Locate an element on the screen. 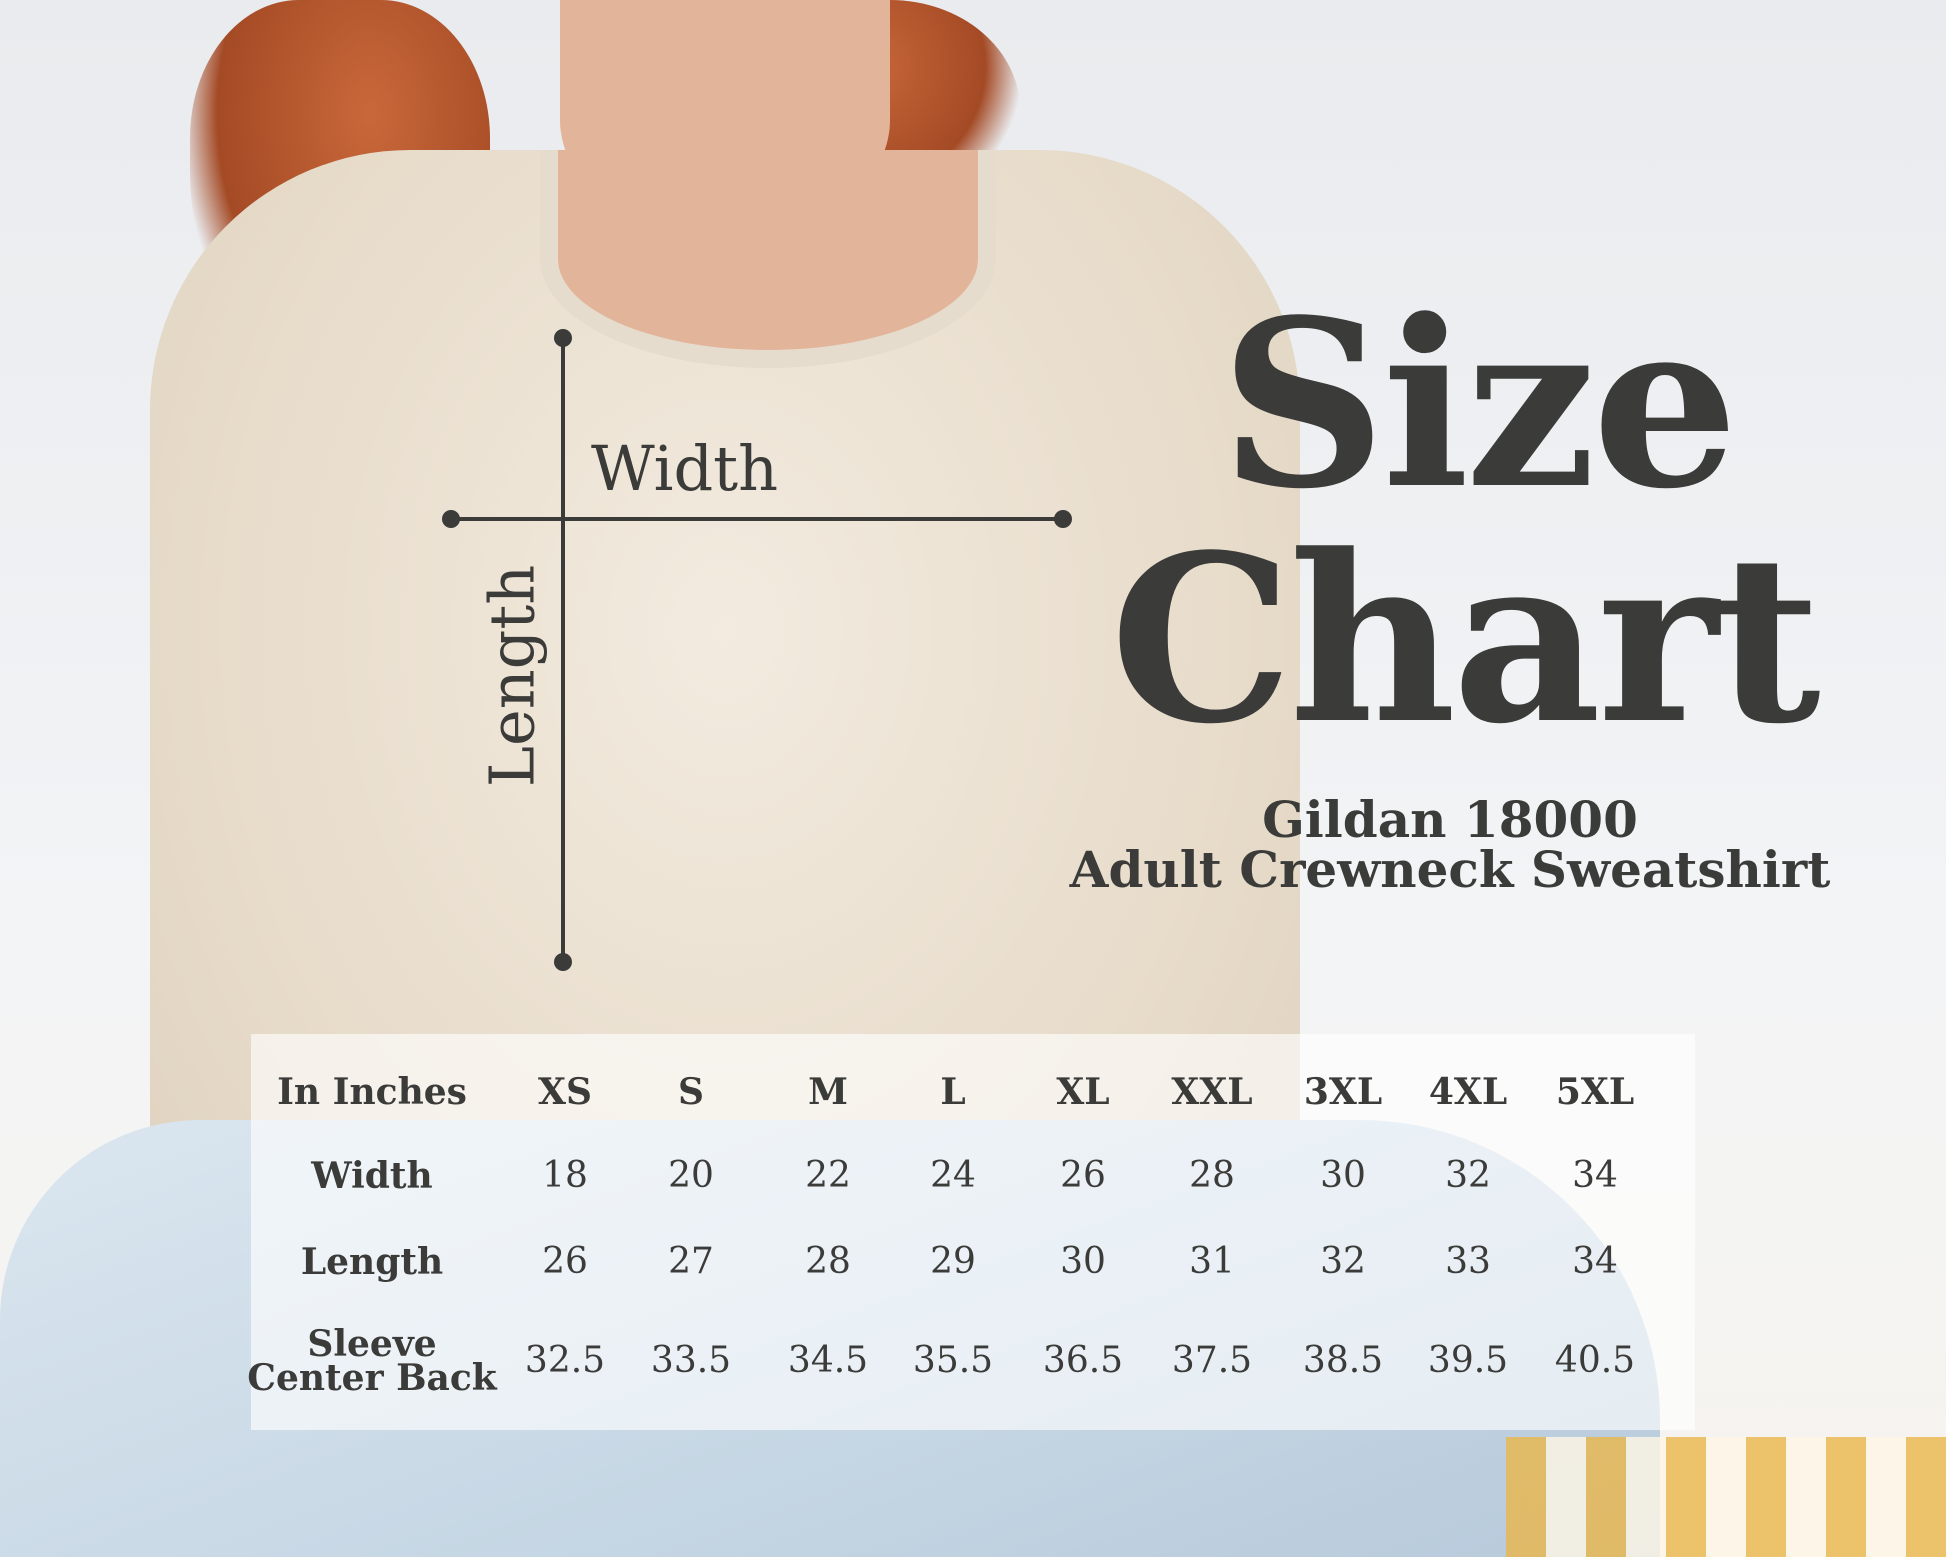 This screenshot has width=1946, height=1557. table-cell: 39.5 is located at coordinates (1468, 1360).